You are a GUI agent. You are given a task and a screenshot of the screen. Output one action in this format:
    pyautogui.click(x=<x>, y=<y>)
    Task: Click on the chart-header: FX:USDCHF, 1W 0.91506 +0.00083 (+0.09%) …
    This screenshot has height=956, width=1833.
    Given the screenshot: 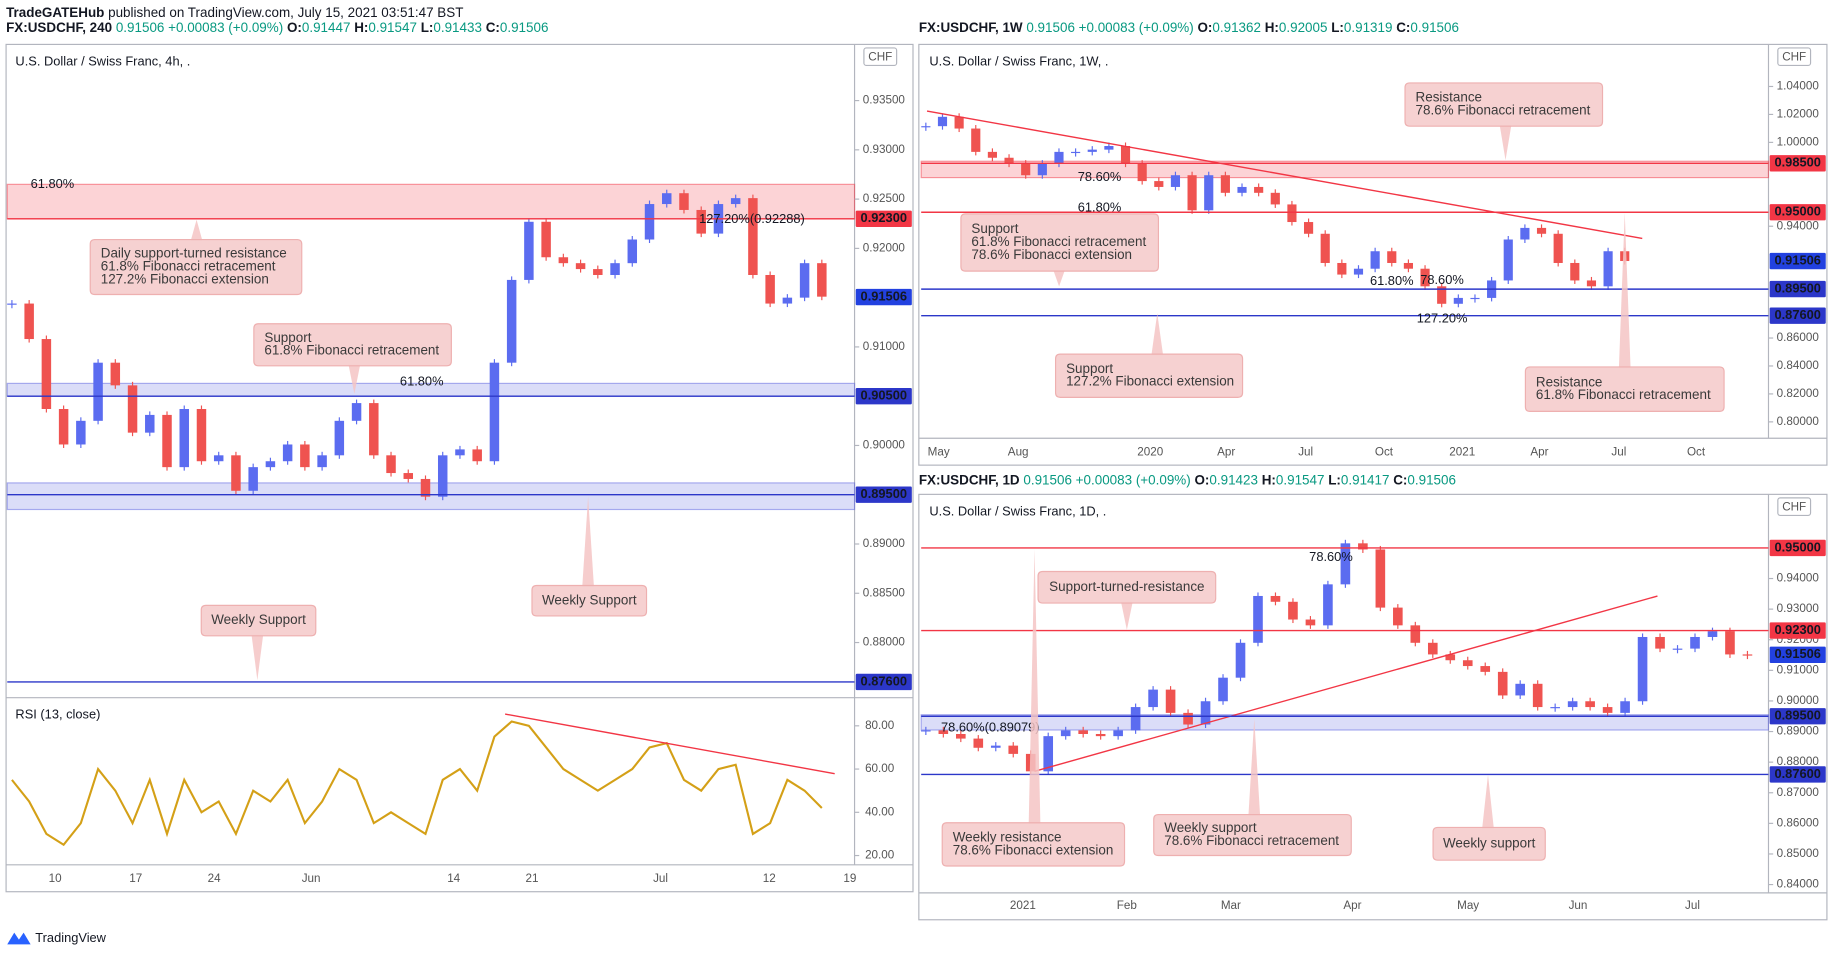 What is the action you would take?
    pyautogui.click(x=1189, y=27)
    